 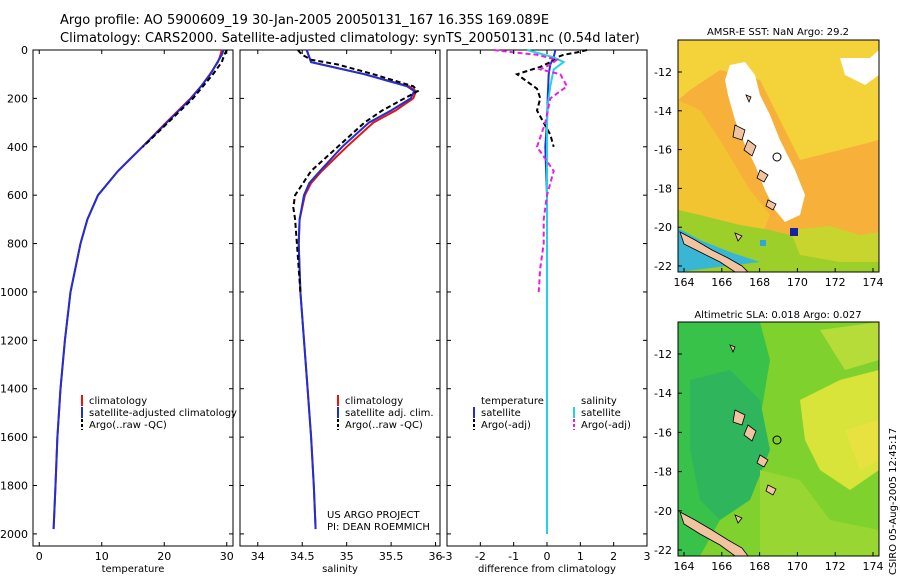 What do you see at coordinates (547, 569) in the screenshot?
I see `difference-xlabel: difference from climatology` at bounding box center [547, 569].